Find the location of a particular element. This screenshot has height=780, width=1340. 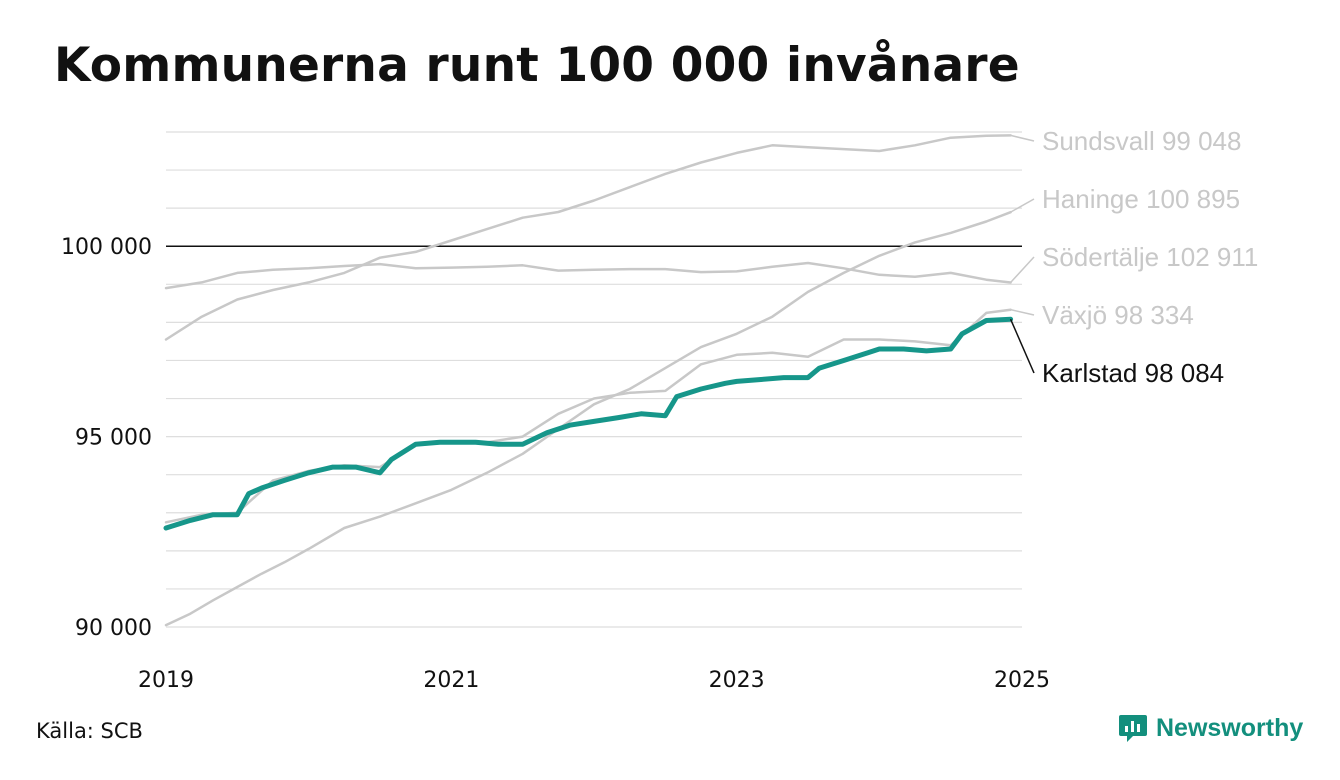

chart-title: Kommunerna runt 100 000 invånare is located at coordinates (537, 65).